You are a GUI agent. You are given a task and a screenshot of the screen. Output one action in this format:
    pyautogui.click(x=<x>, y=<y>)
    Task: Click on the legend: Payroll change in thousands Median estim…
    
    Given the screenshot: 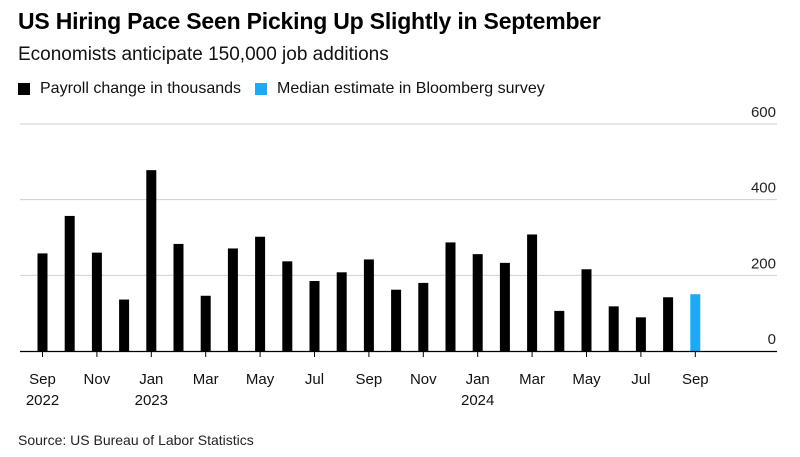 What is the action you would take?
    pyautogui.click(x=288, y=89)
    